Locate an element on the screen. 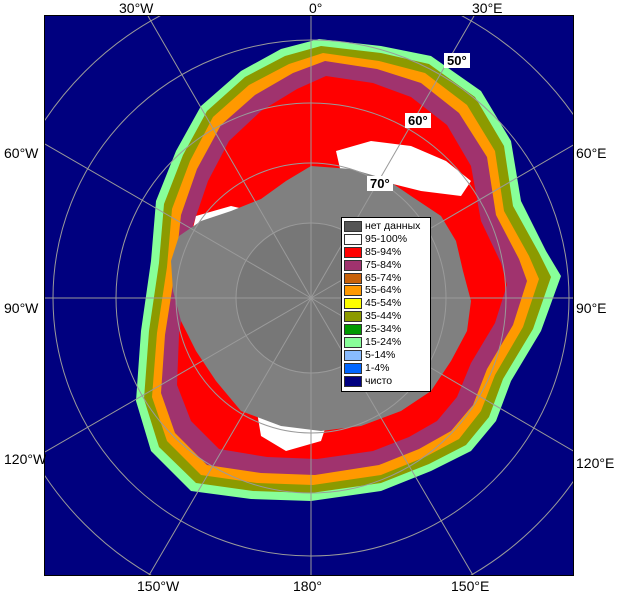 This screenshot has height=594, width=617. legend-item: 45-54% is located at coordinates (386, 303).